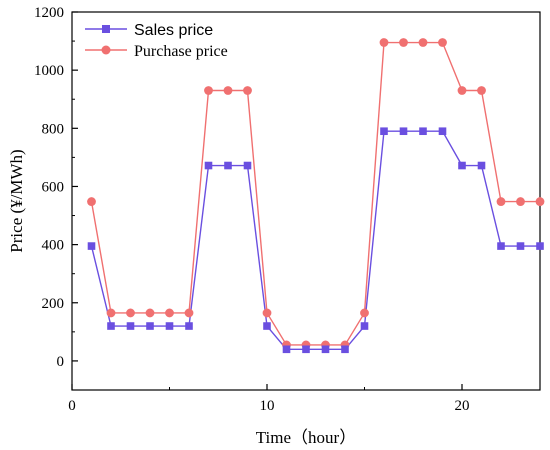  What do you see at coordinates (106, 29) in the screenshot?
I see `legend-marker-sales` at bounding box center [106, 29].